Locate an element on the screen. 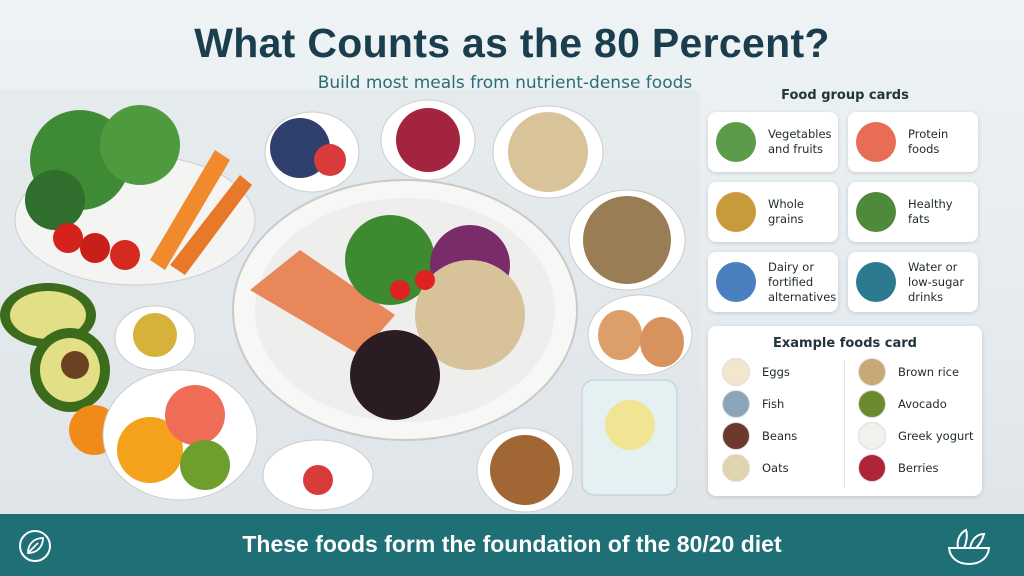  card-label: Vegetables and fruits is located at coordinates (800, 141).